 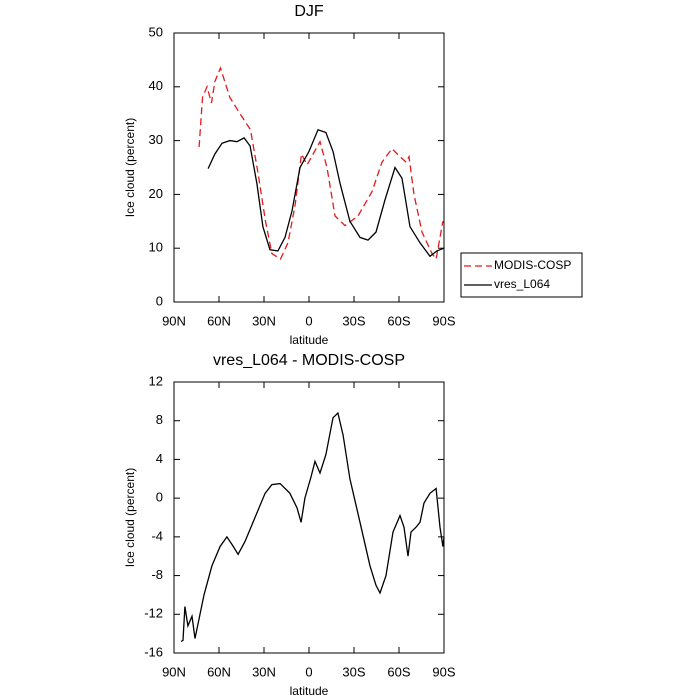 What do you see at coordinates (159, 458) in the screenshot?
I see `y-tick-label: 4` at bounding box center [159, 458].